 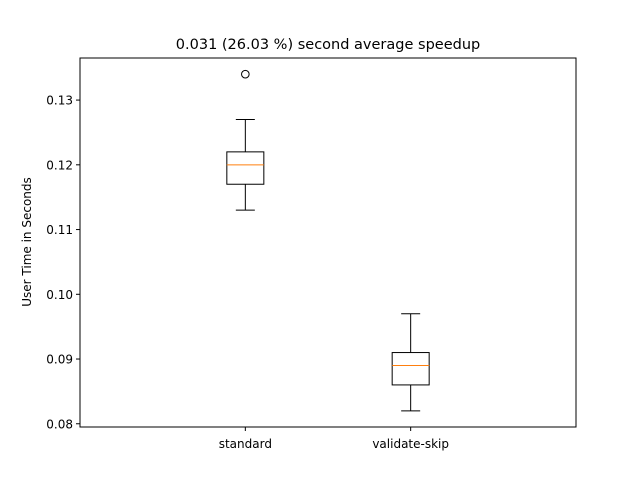 What do you see at coordinates (59, 424) in the screenshot?
I see `y-tick-label: 0.08` at bounding box center [59, 424].